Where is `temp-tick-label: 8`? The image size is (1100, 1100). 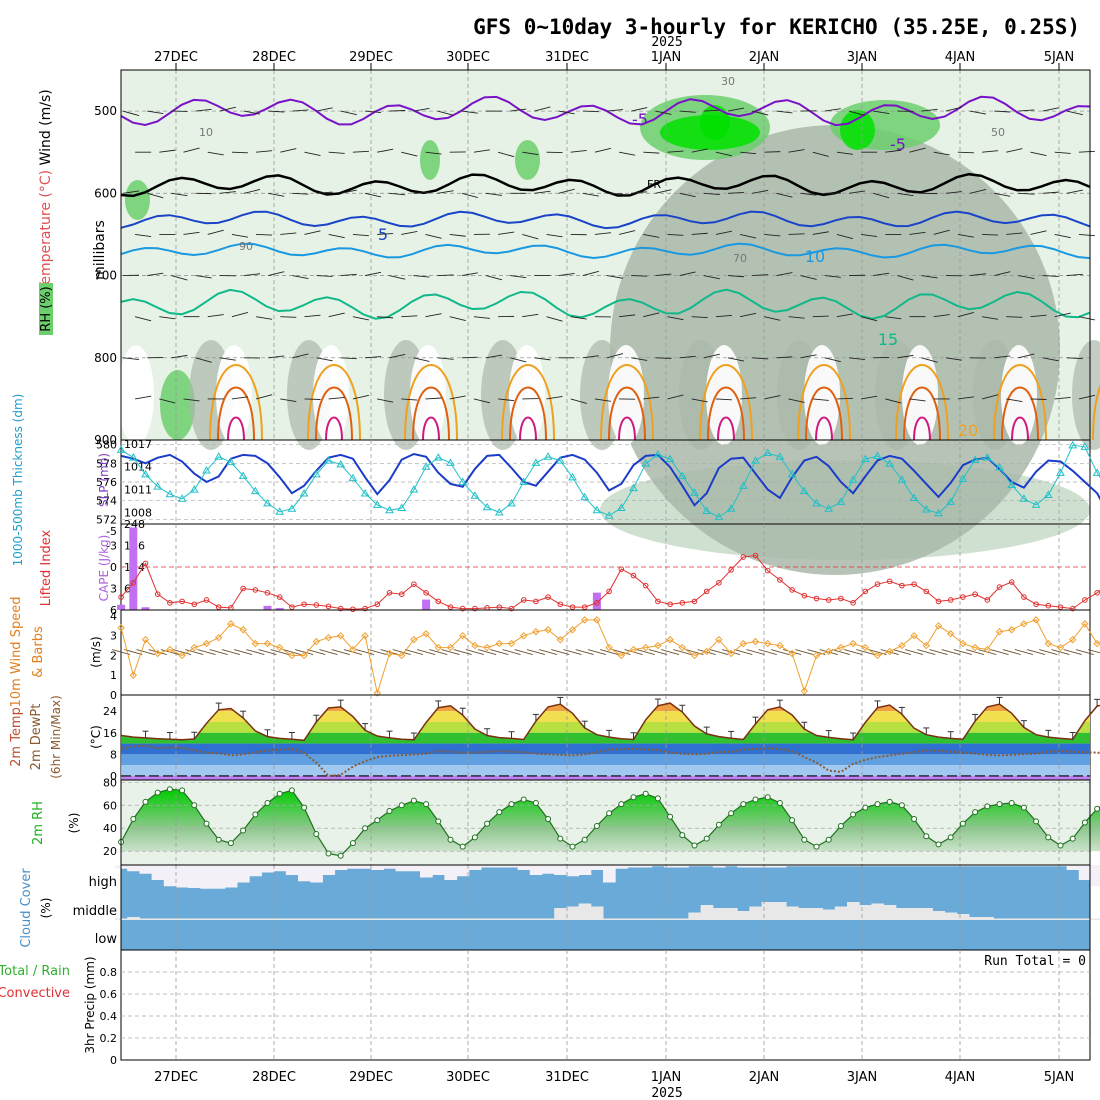 temp-tick-label: 8 is located at coordinates (113, 754).